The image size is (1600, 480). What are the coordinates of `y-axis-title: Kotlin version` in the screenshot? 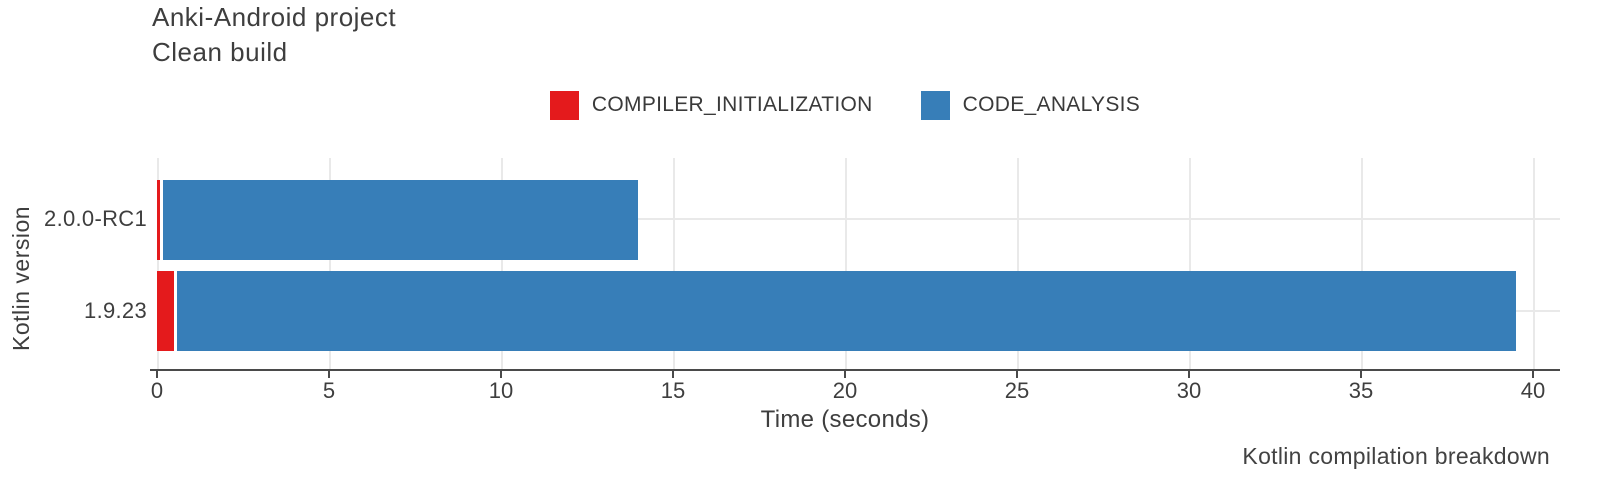 It's located at (21, 278).